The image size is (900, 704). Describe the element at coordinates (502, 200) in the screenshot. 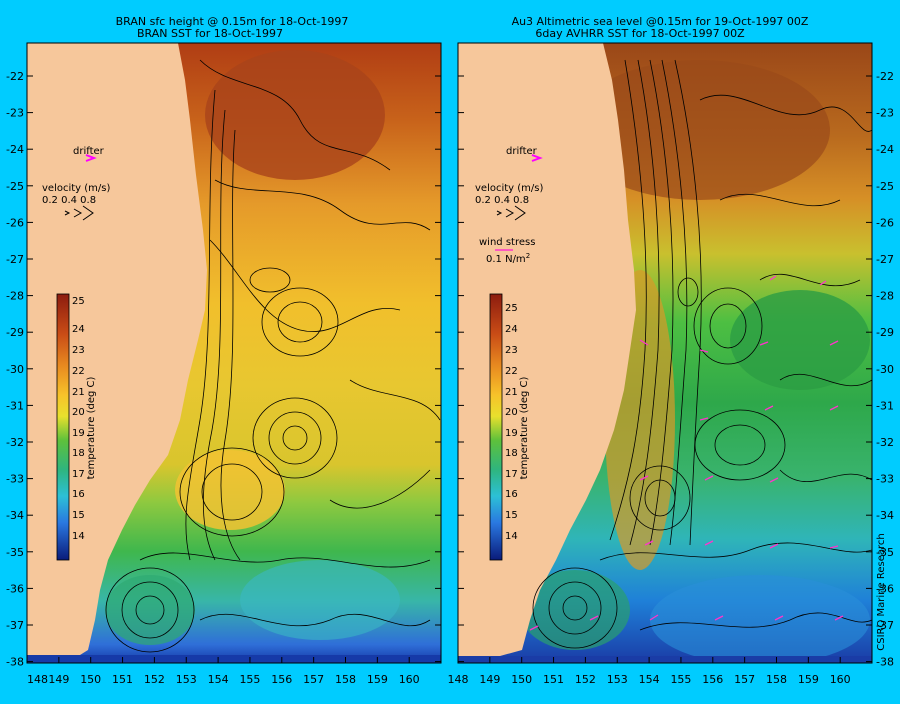

I see `right-velocity-values: 0.2 0.4 0.8` at that location.